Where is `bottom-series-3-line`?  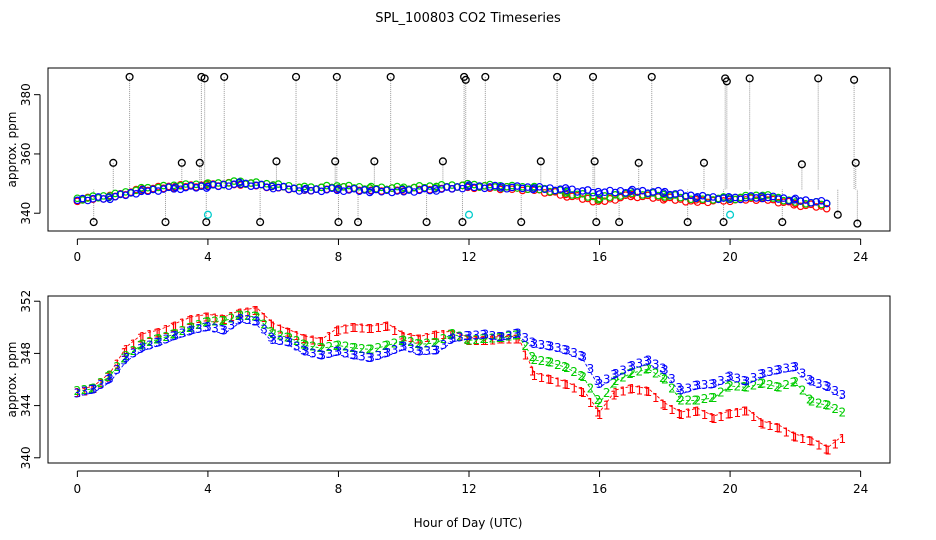 bottom-series-3-line is located at coordinates (460, 360).